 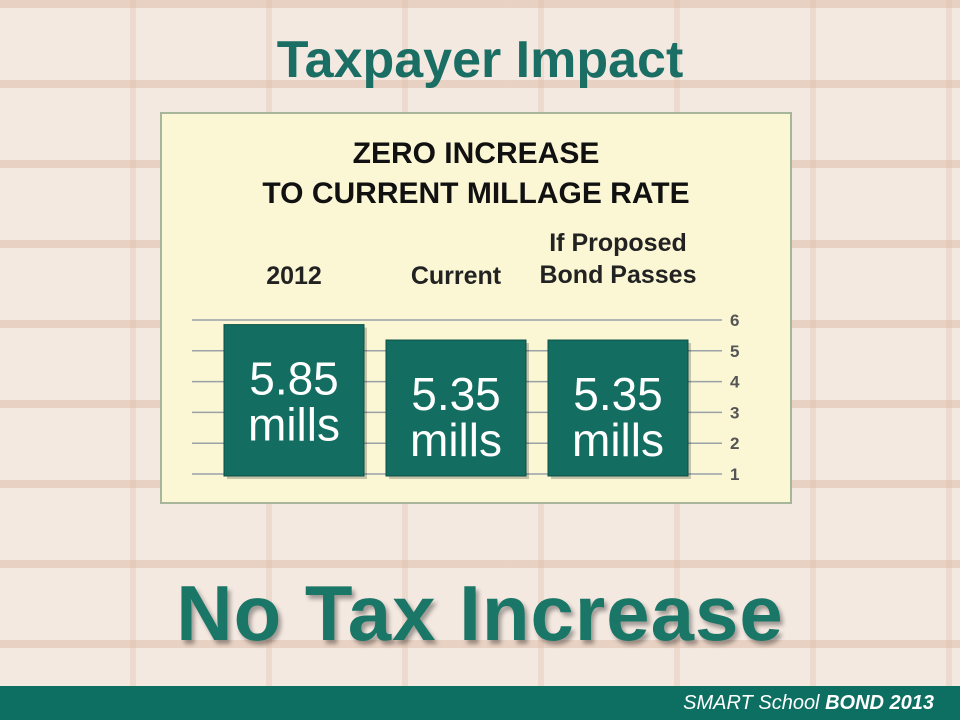 What do you see at coordinates (734, 351) in the screenshot?
I see `y-tick-label: 5` at bounding box center [734, 351].